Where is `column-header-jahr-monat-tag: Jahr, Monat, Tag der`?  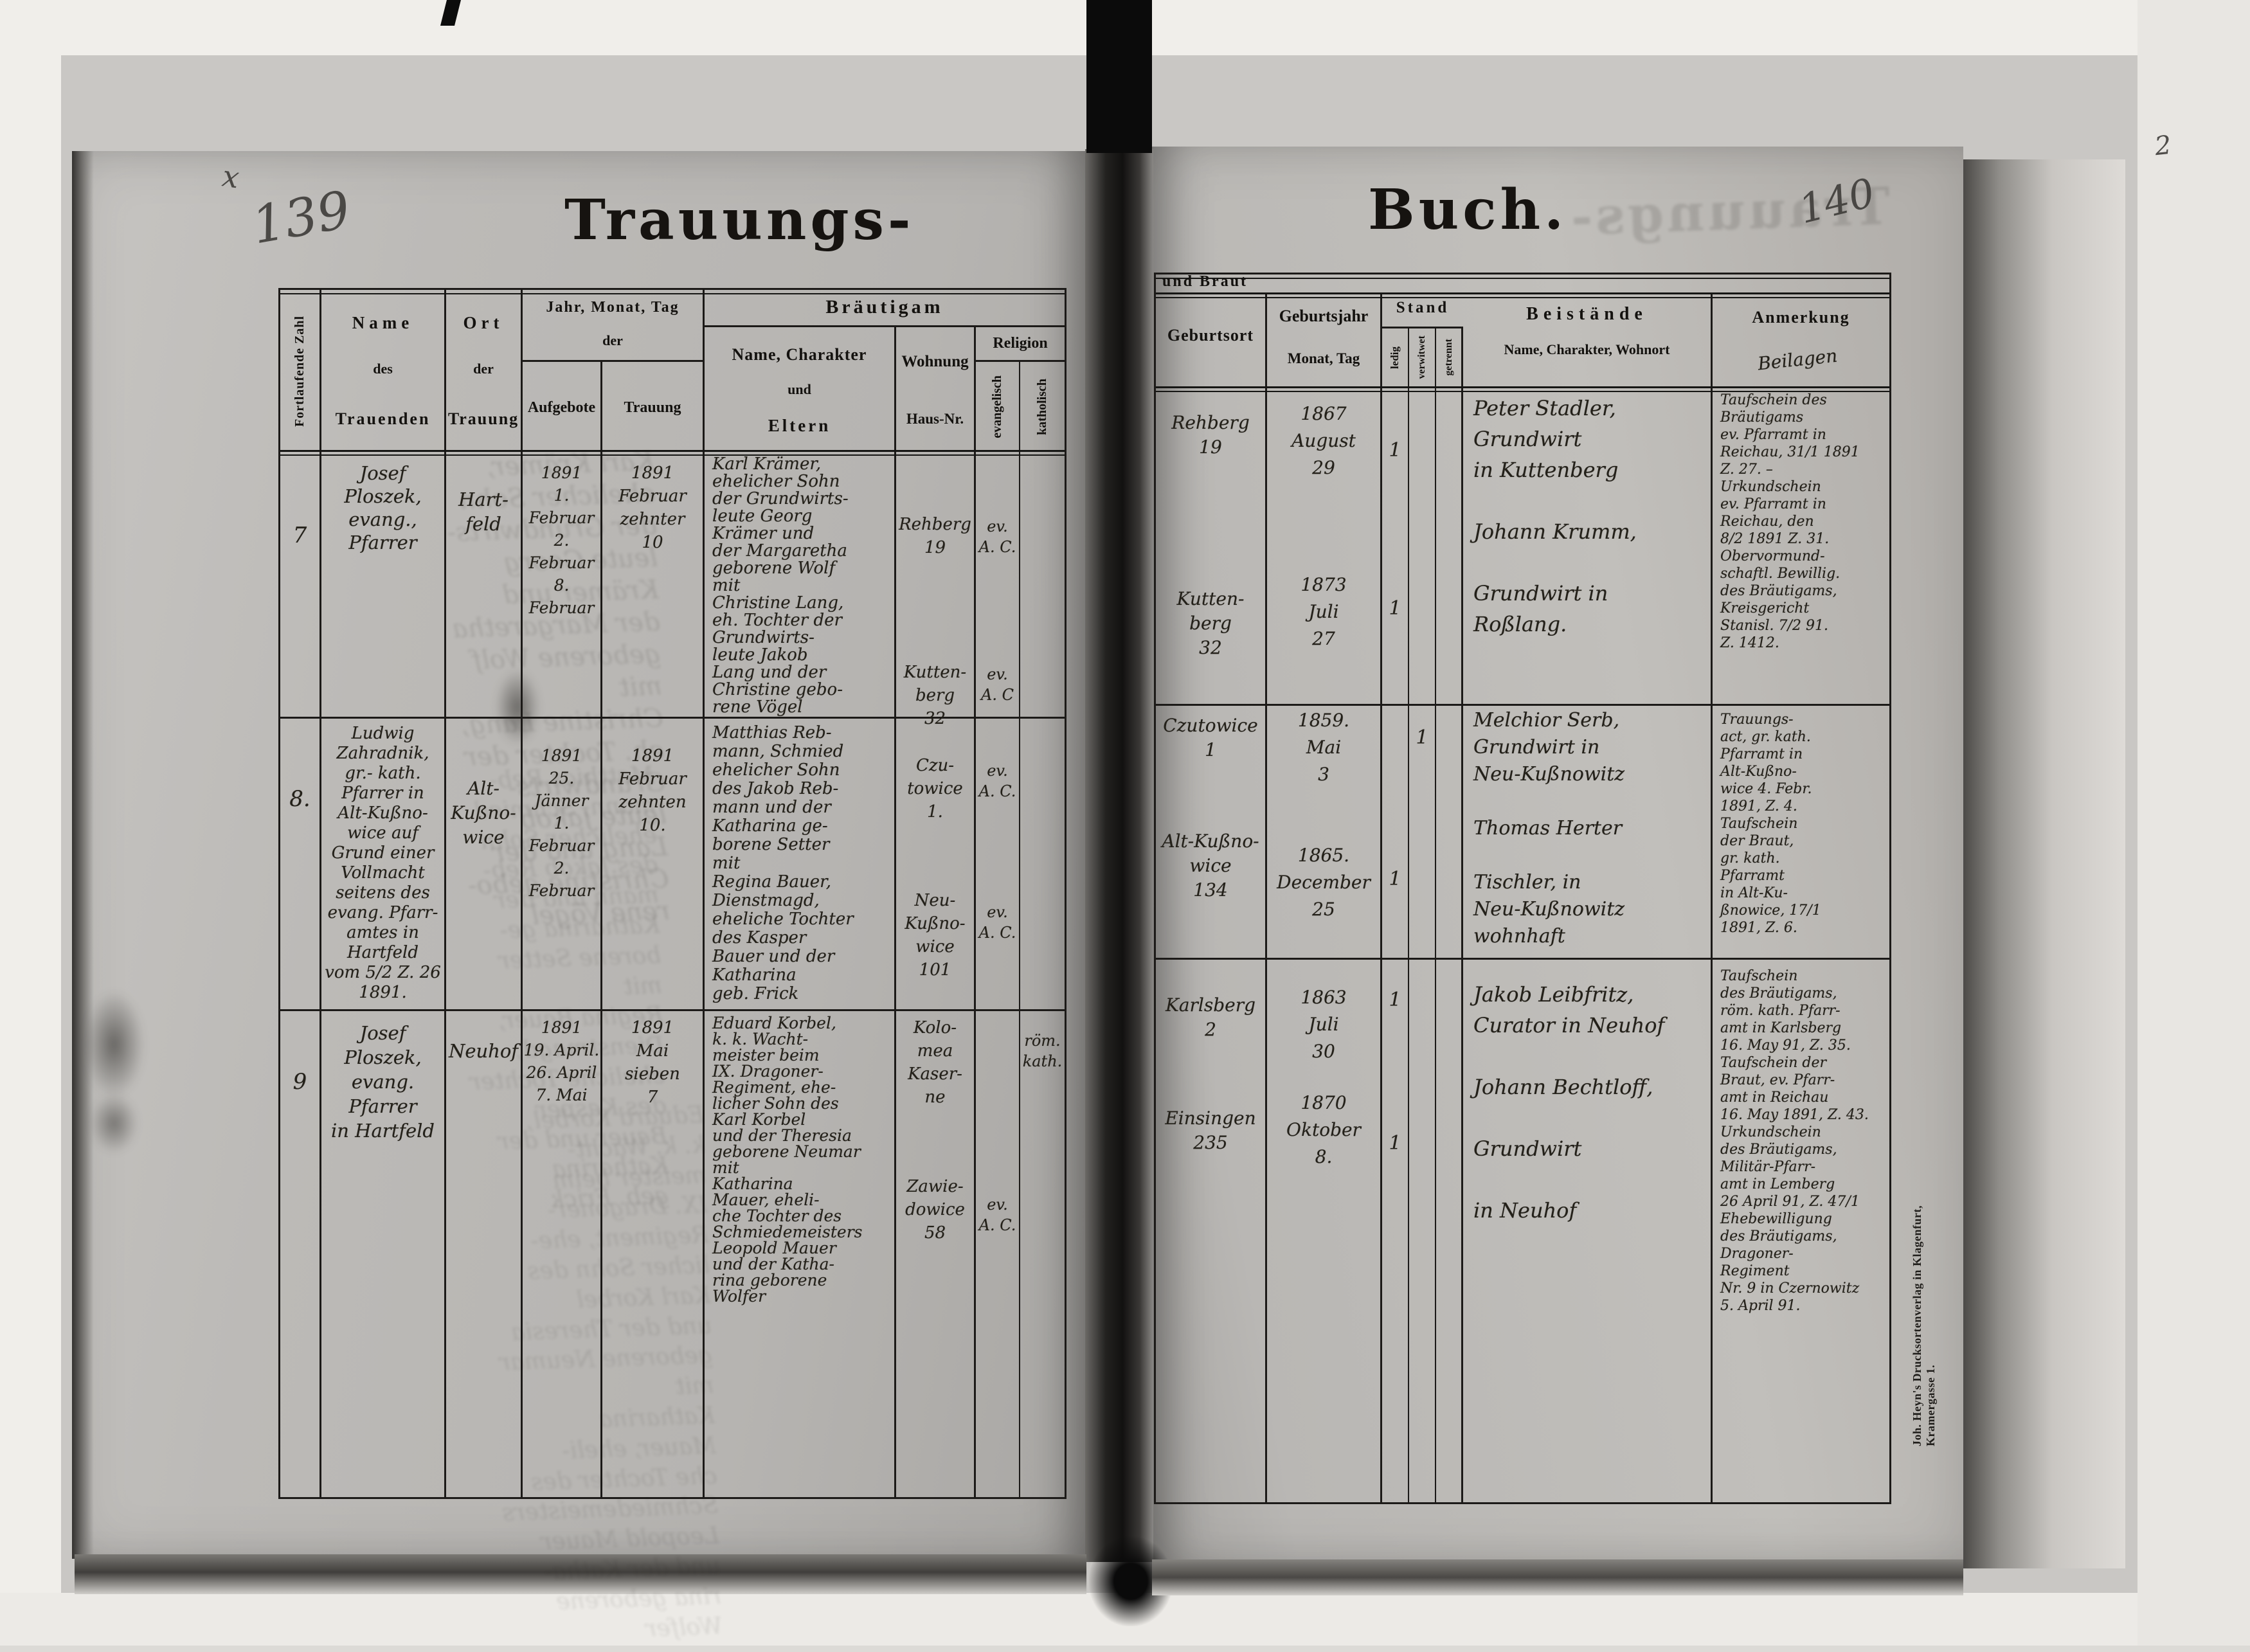 column-header-jahr-monat-tag: Jahr, Monat, Tag der is located at coordinates (614, 326).